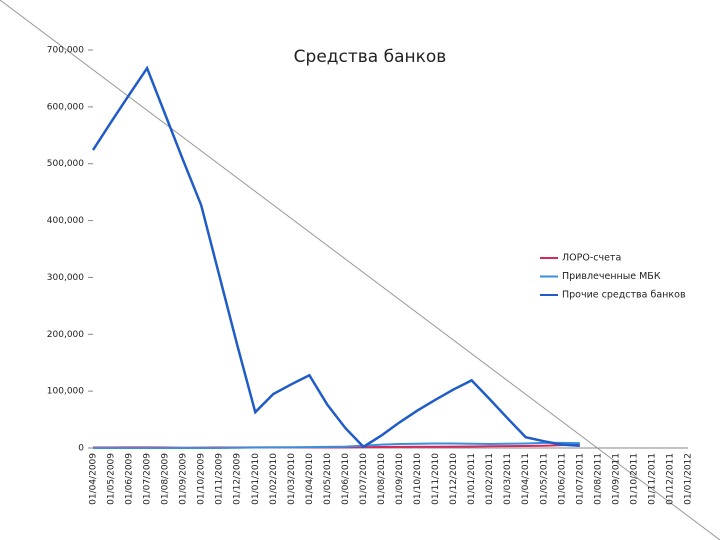 Image resolution: width=720 pixels, height=540 pixels. I want to click on x-tick-label: 01/08/2011, so click(598, 479).